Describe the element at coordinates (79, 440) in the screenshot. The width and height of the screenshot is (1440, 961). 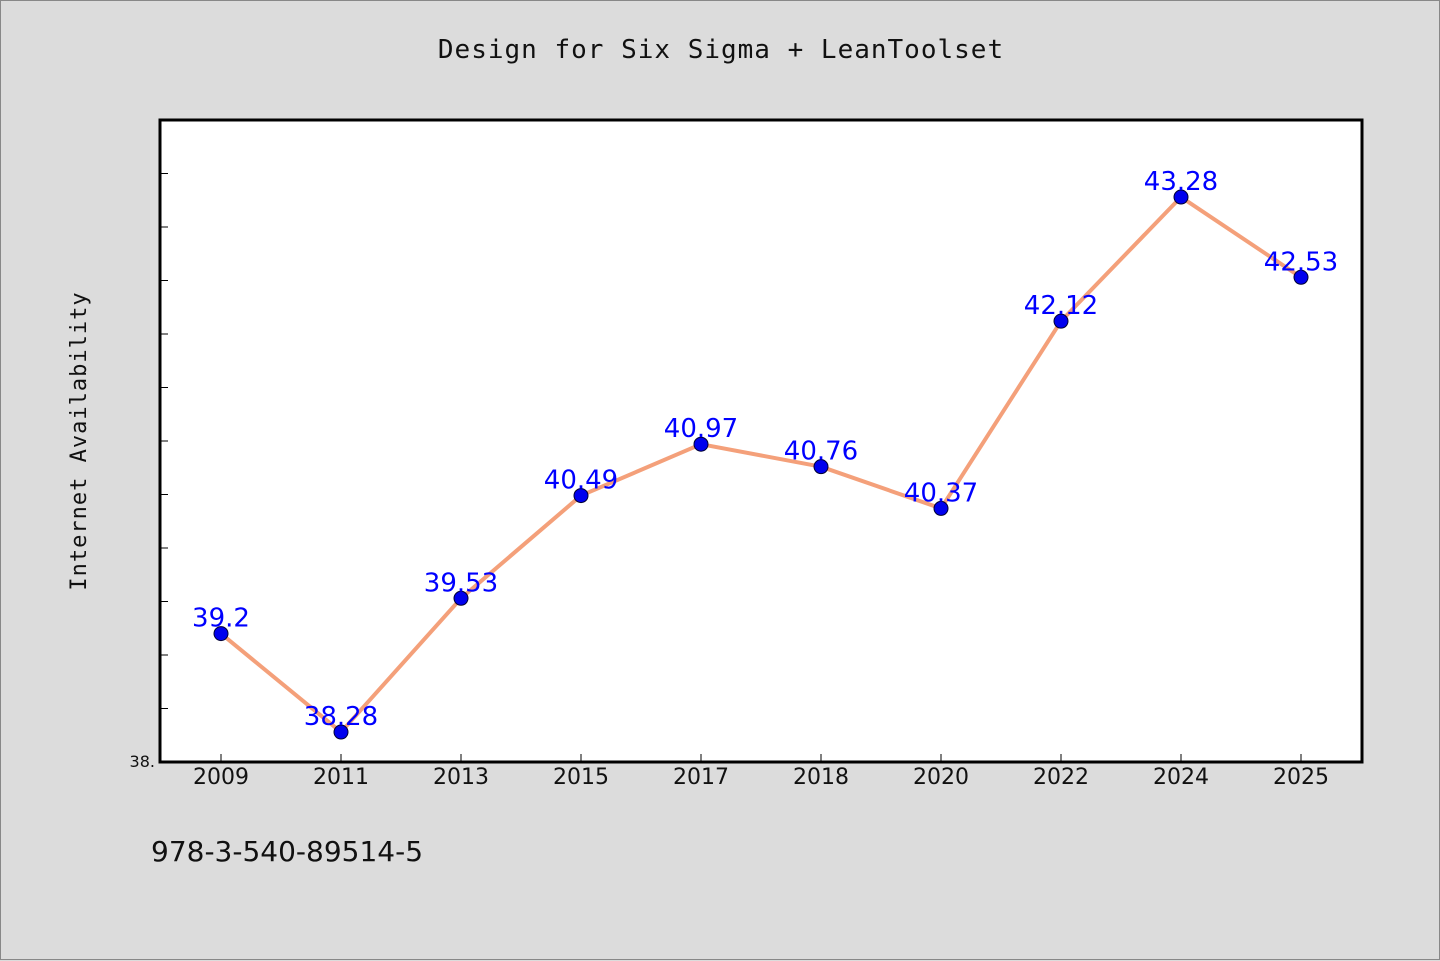
I see `y-axis-label: Internet Availability` at that location.